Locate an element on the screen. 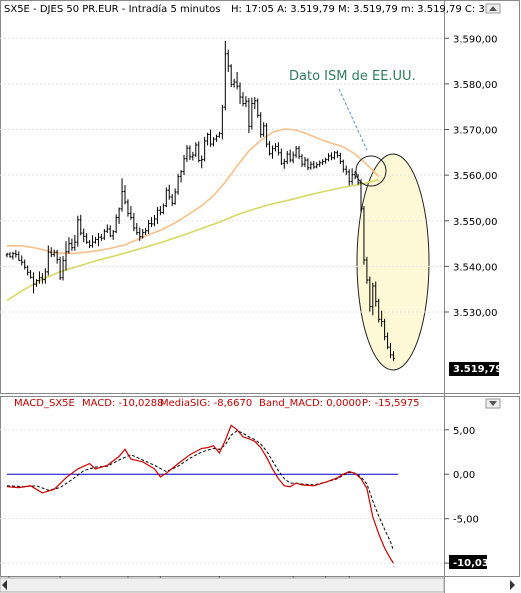 The image size is (521, 593). price-pane-collapse-top is located at coordinates (493, 8).